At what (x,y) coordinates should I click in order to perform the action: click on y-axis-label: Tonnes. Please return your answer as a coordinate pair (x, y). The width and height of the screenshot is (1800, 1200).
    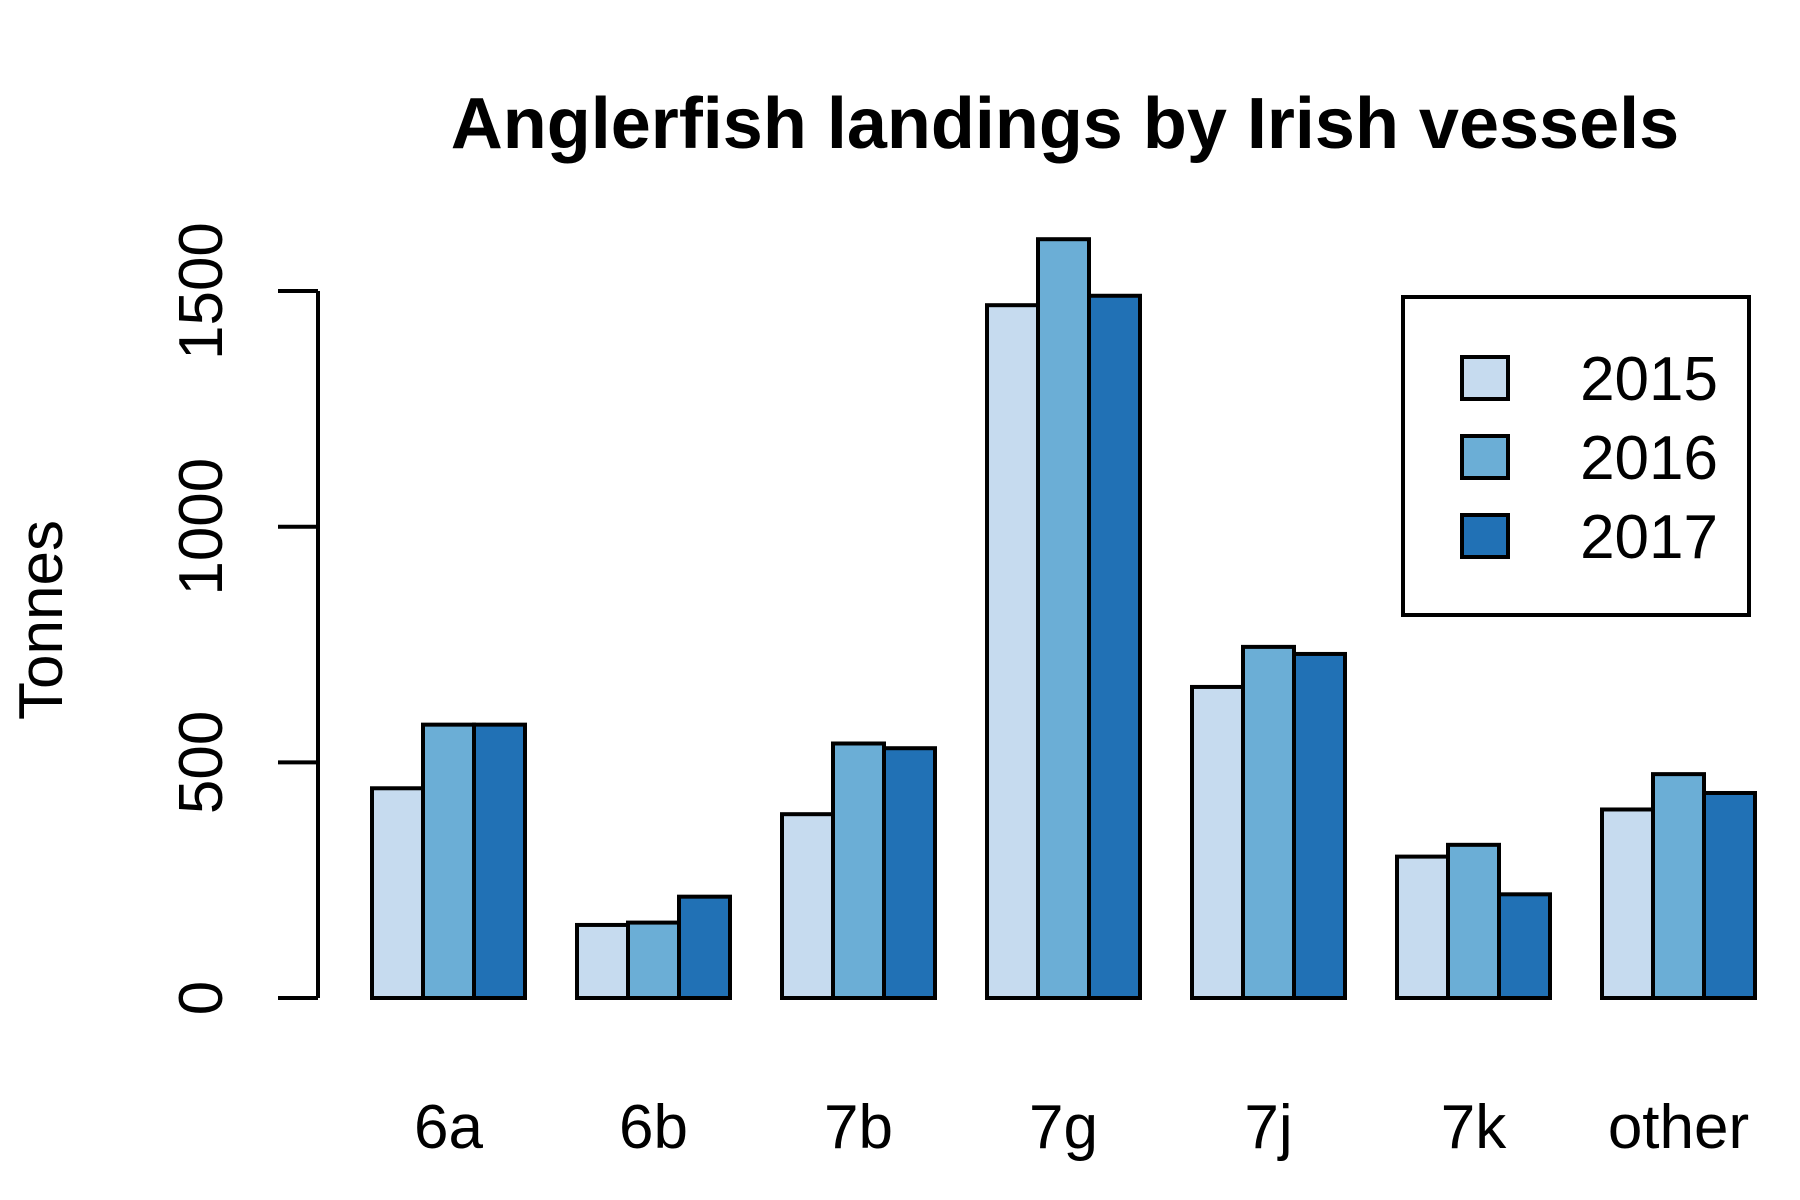
    Looking at the image, I should click on (41, 620).